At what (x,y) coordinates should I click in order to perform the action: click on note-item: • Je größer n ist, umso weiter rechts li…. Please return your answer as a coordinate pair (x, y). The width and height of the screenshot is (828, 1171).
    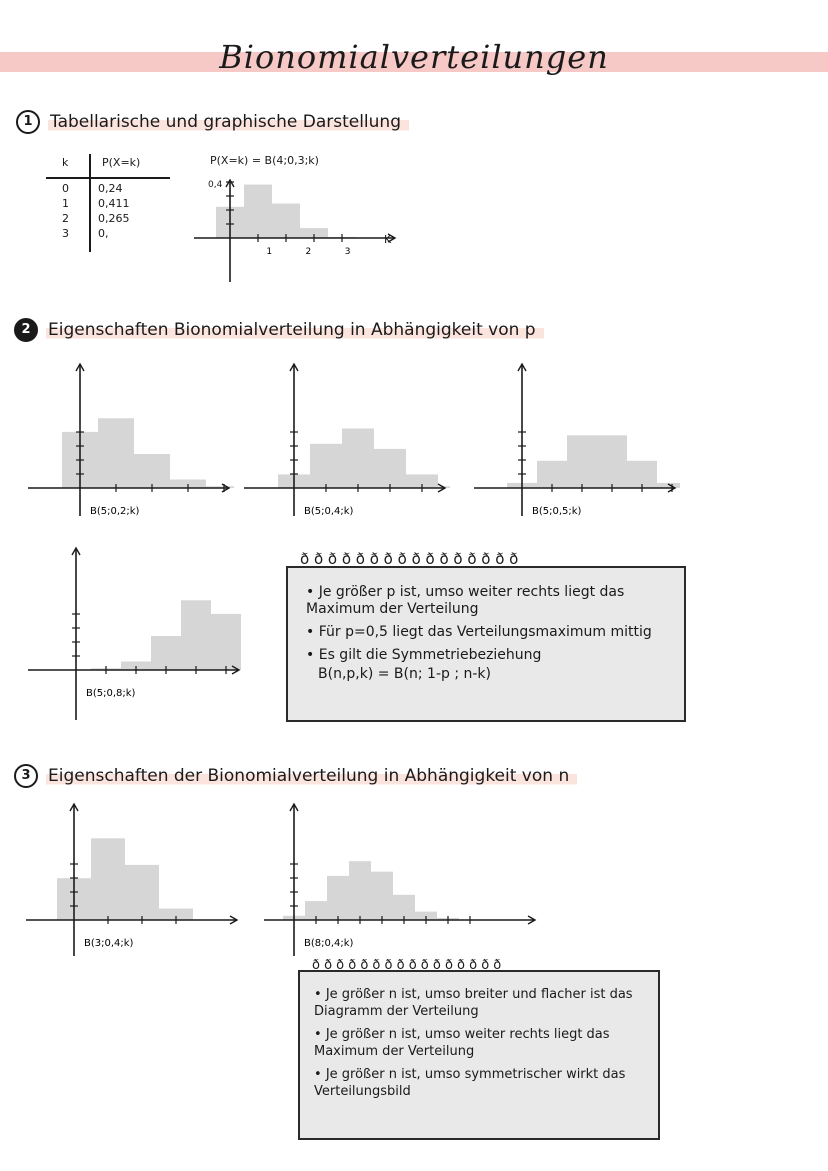
    Looking at the image, I should click on (462, 1043).